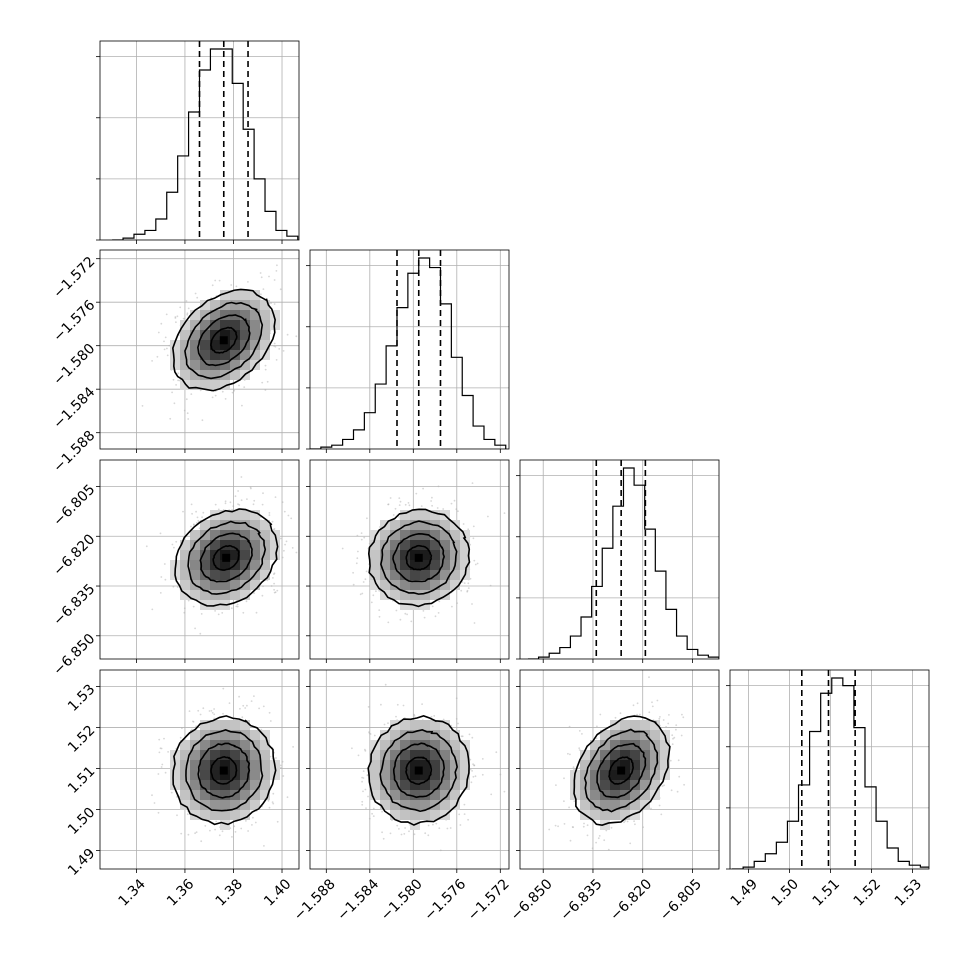 The image size is (970, 970). What do you see at coordinates (785, 892) in the screenshot?
I see `x-tick-label-3-1: 1.50` at bounding box center [785, 892].